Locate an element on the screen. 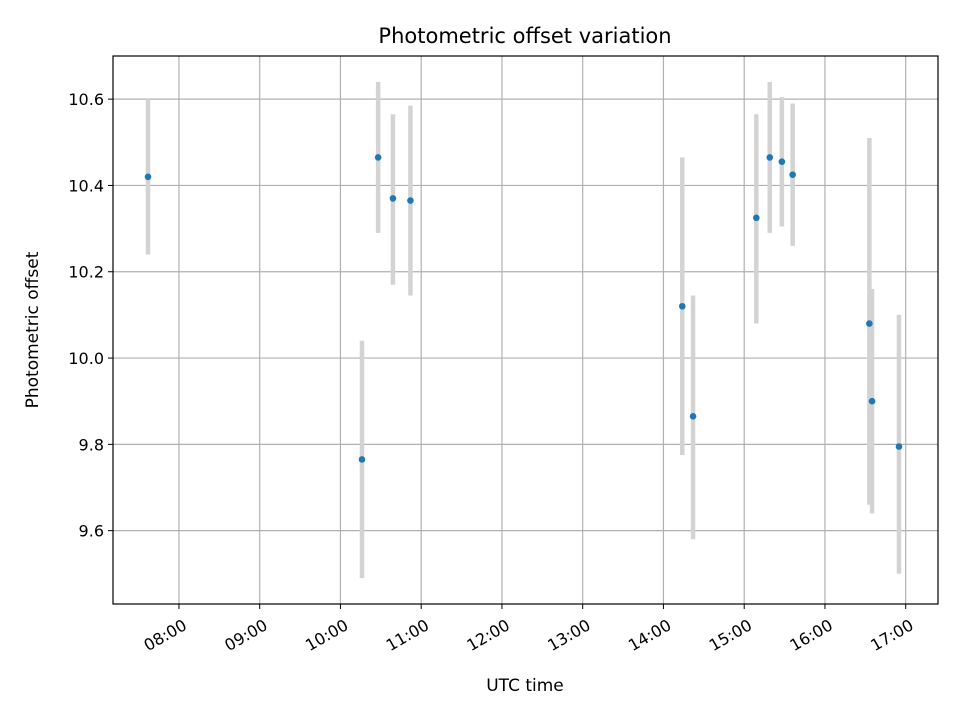 Image resolution: width=960 pixels, height=720 pixels. x-tick-label: 17:00 is located at coordinates (891, 635).